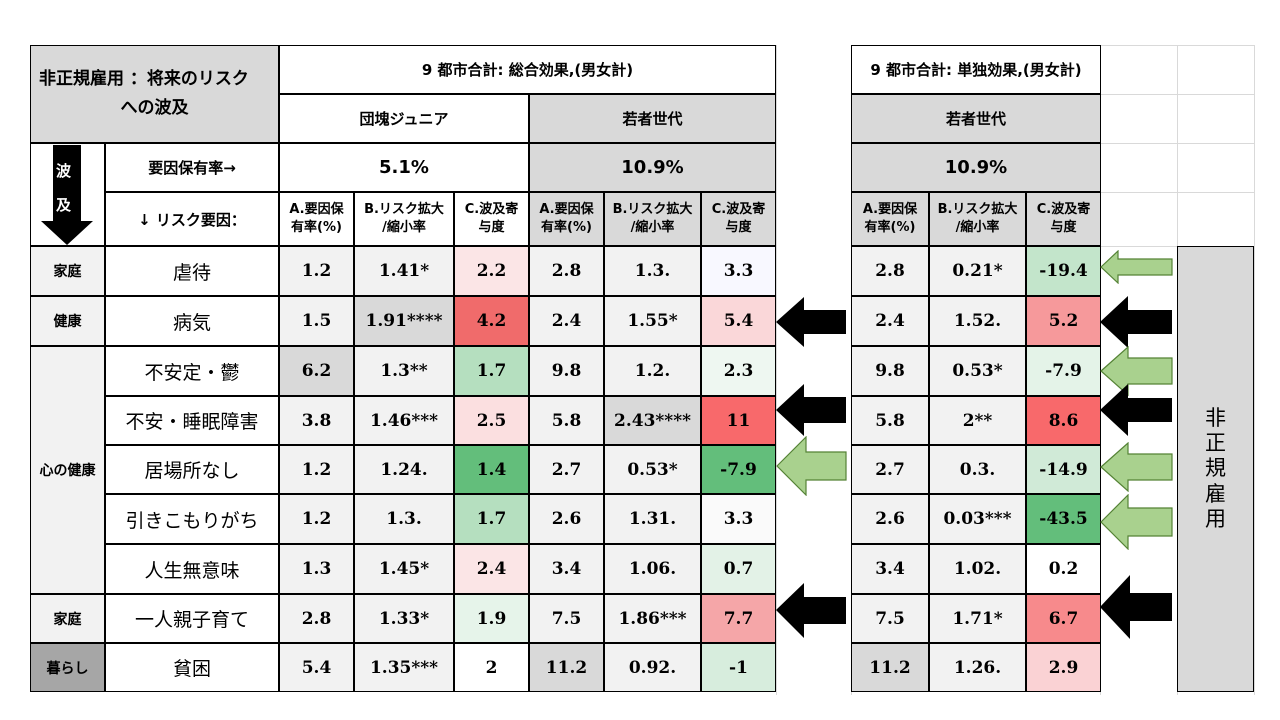 This screenshot has height=720, width=1280. What do you see at coordinates (192, 371) in the screenshot?
I see `risk-factor-name: 不安定・鬱` at bounding box center [192, 371].